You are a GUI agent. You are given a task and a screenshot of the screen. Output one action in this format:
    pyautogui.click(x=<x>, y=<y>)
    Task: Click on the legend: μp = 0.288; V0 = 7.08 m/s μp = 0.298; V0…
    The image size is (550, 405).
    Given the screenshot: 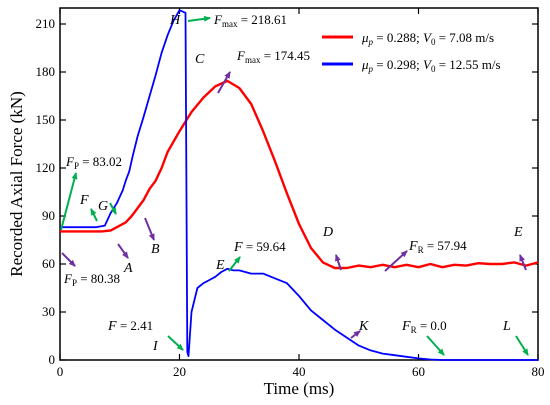 What is the action you would take?
    pyautogui.click(x=411, y=52)
    